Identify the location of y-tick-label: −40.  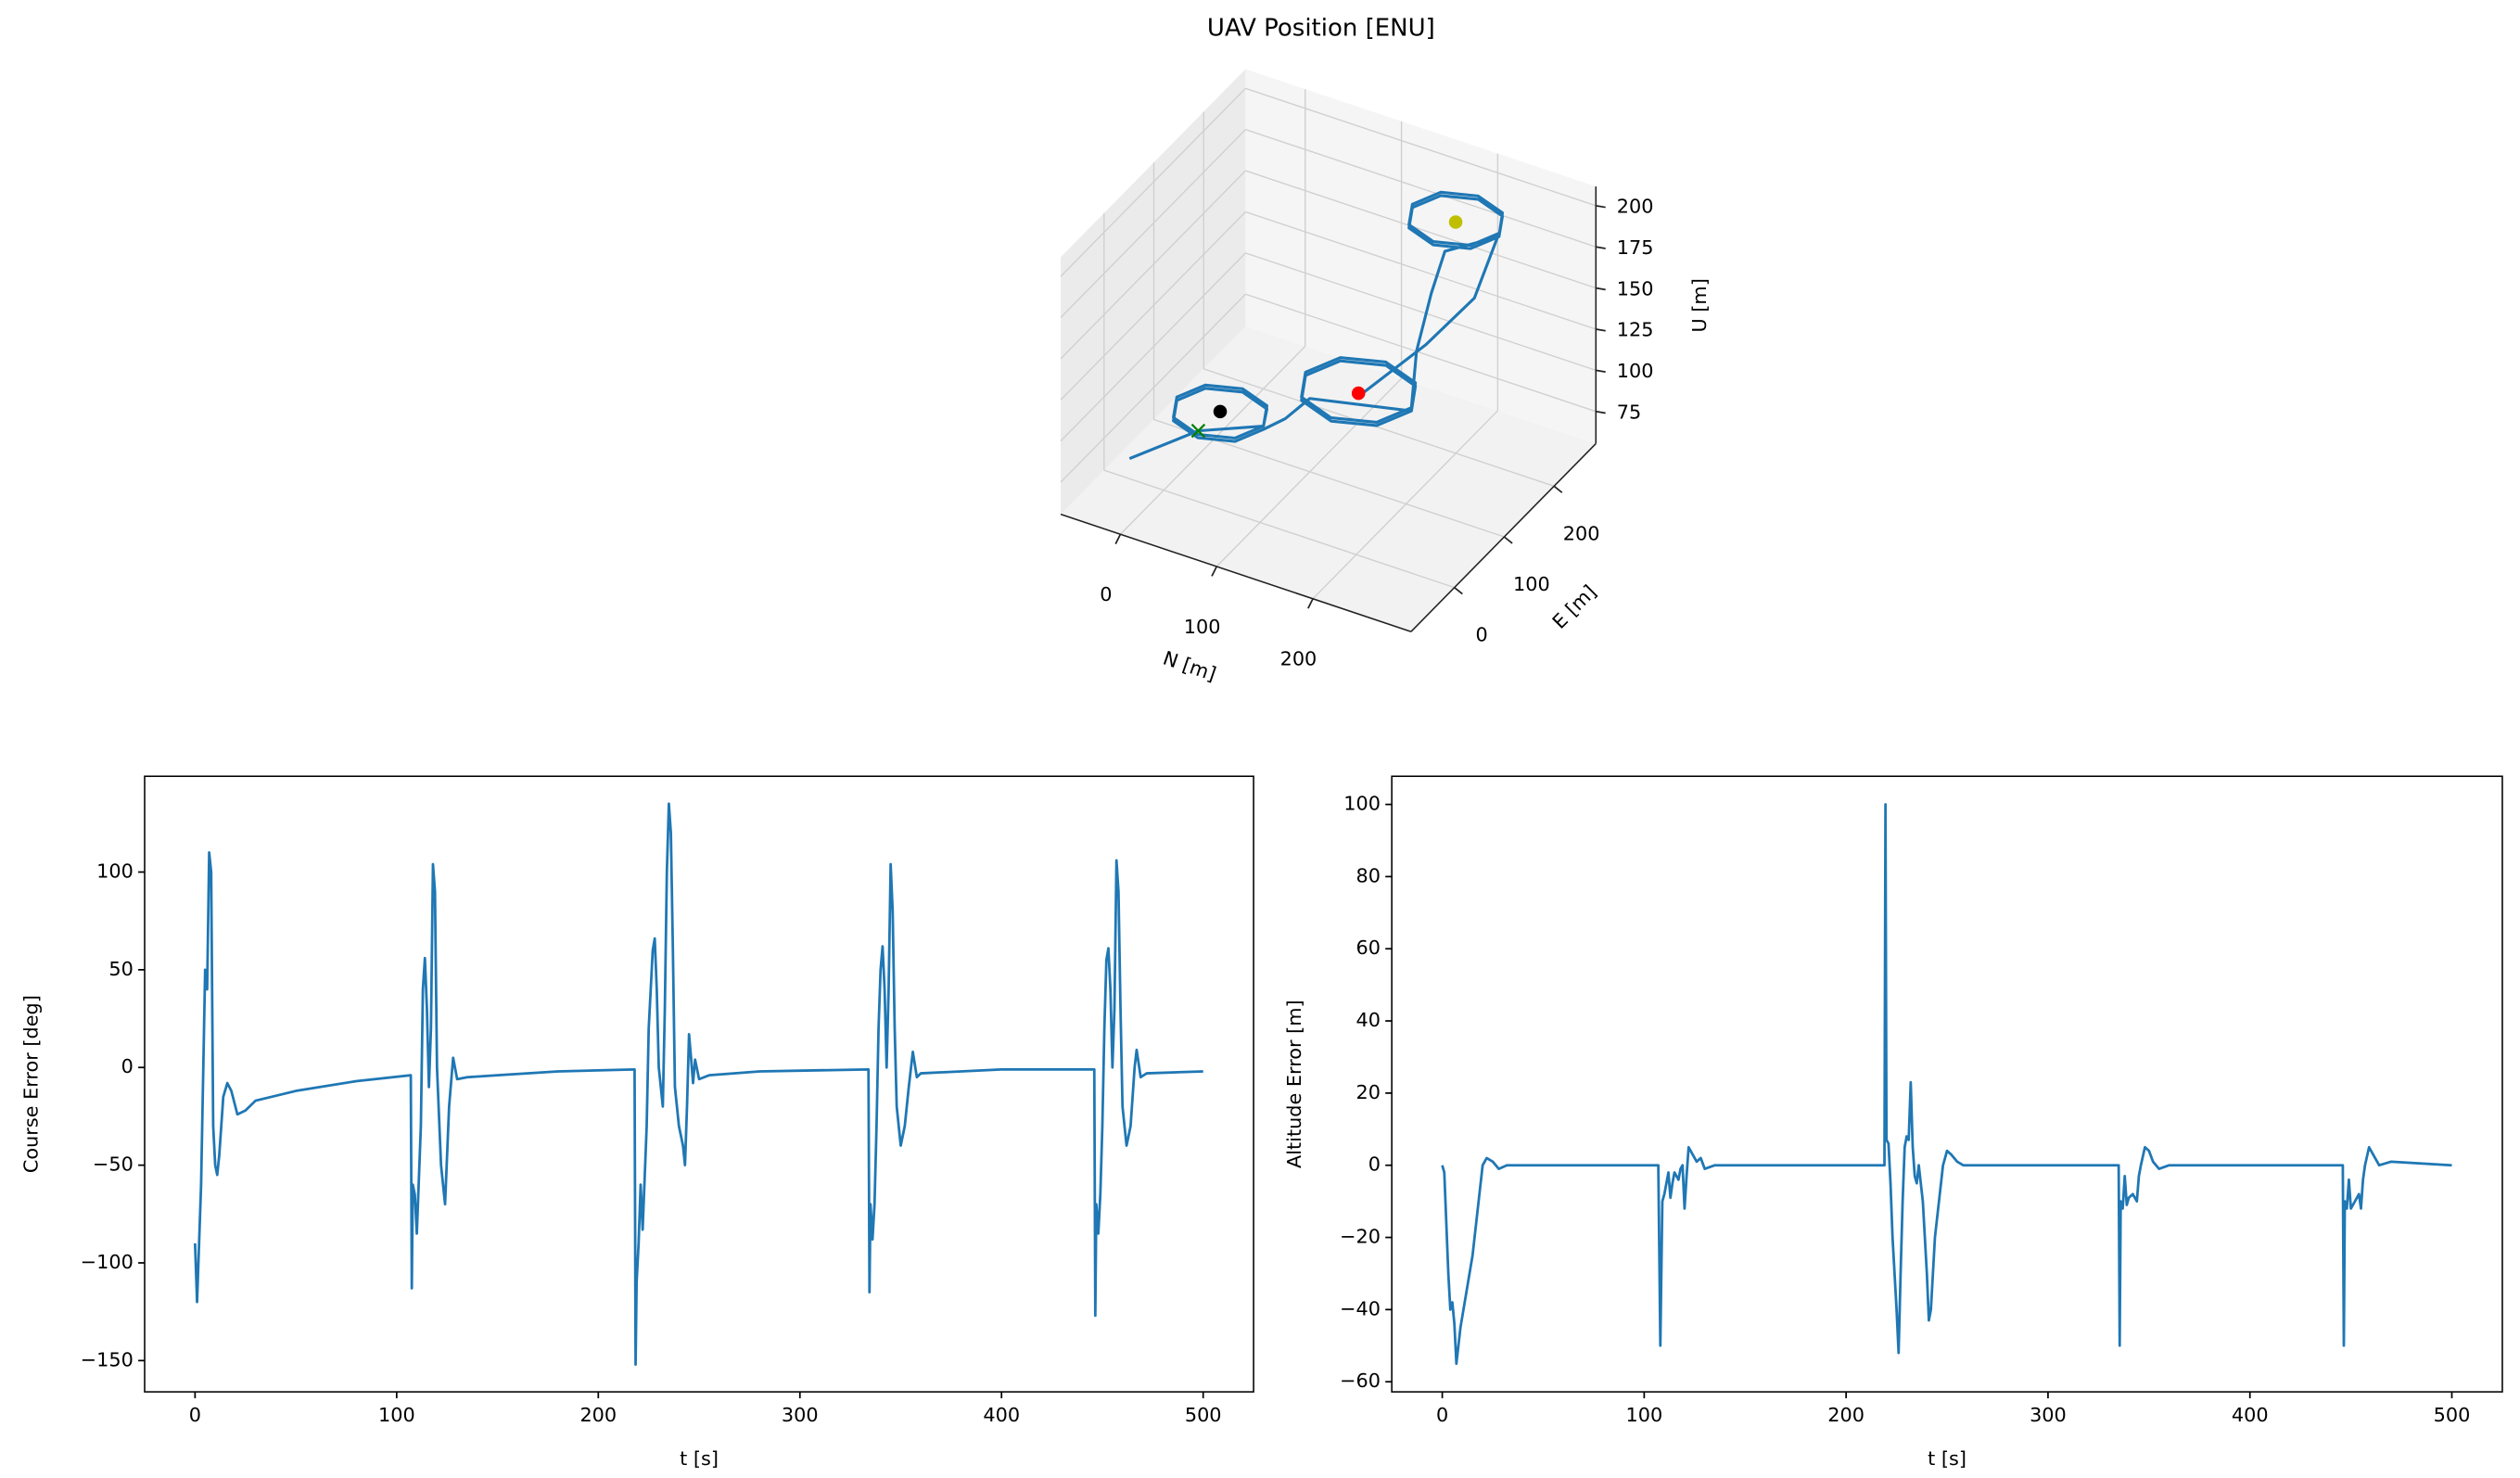
(1360, 1308).